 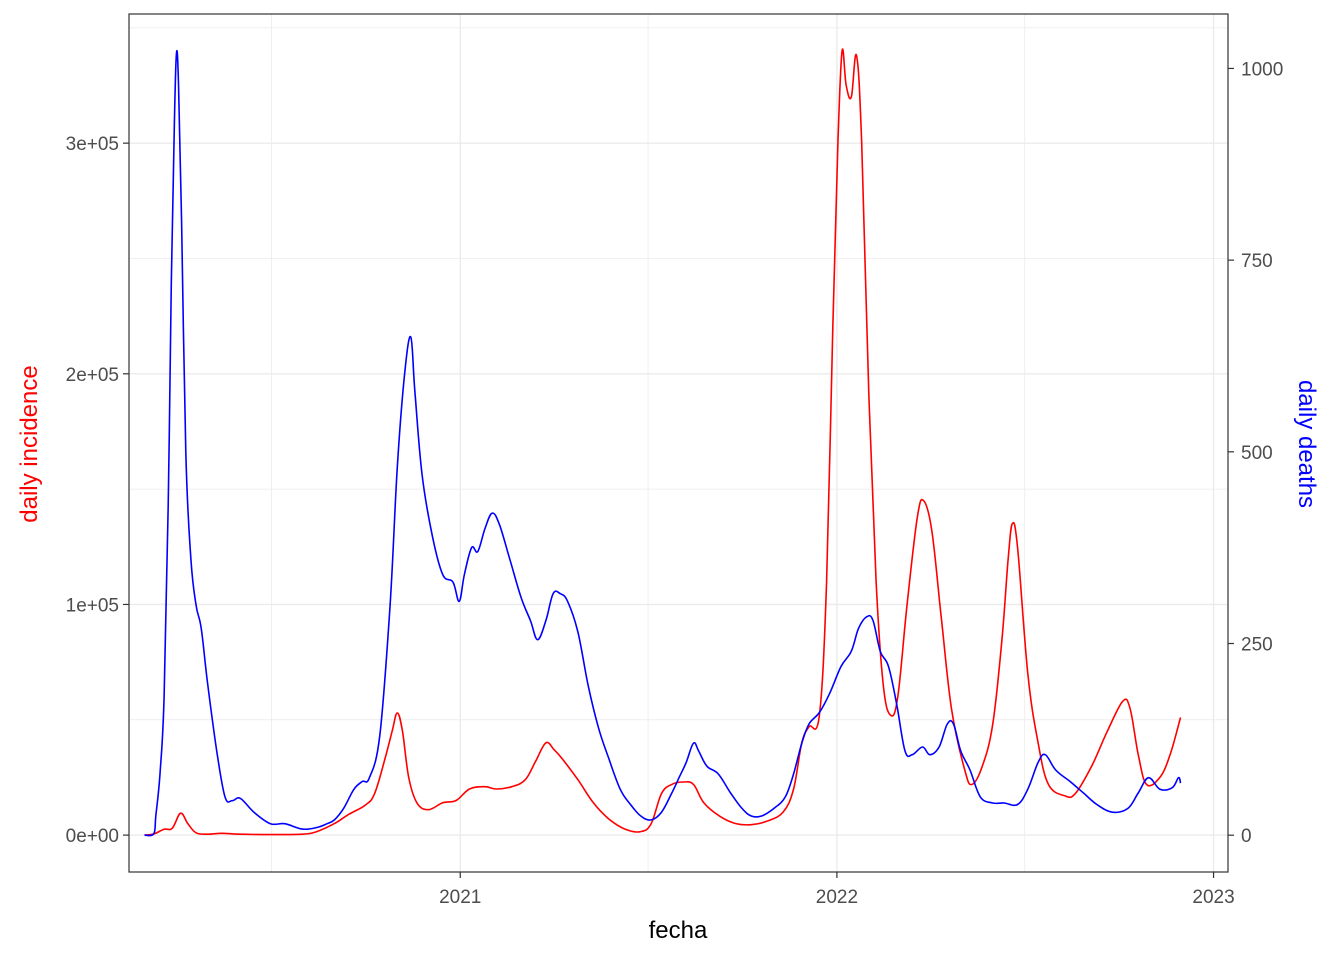 I want to click on y-left-tick-label: 1e+05, so click(x=92, y=605).